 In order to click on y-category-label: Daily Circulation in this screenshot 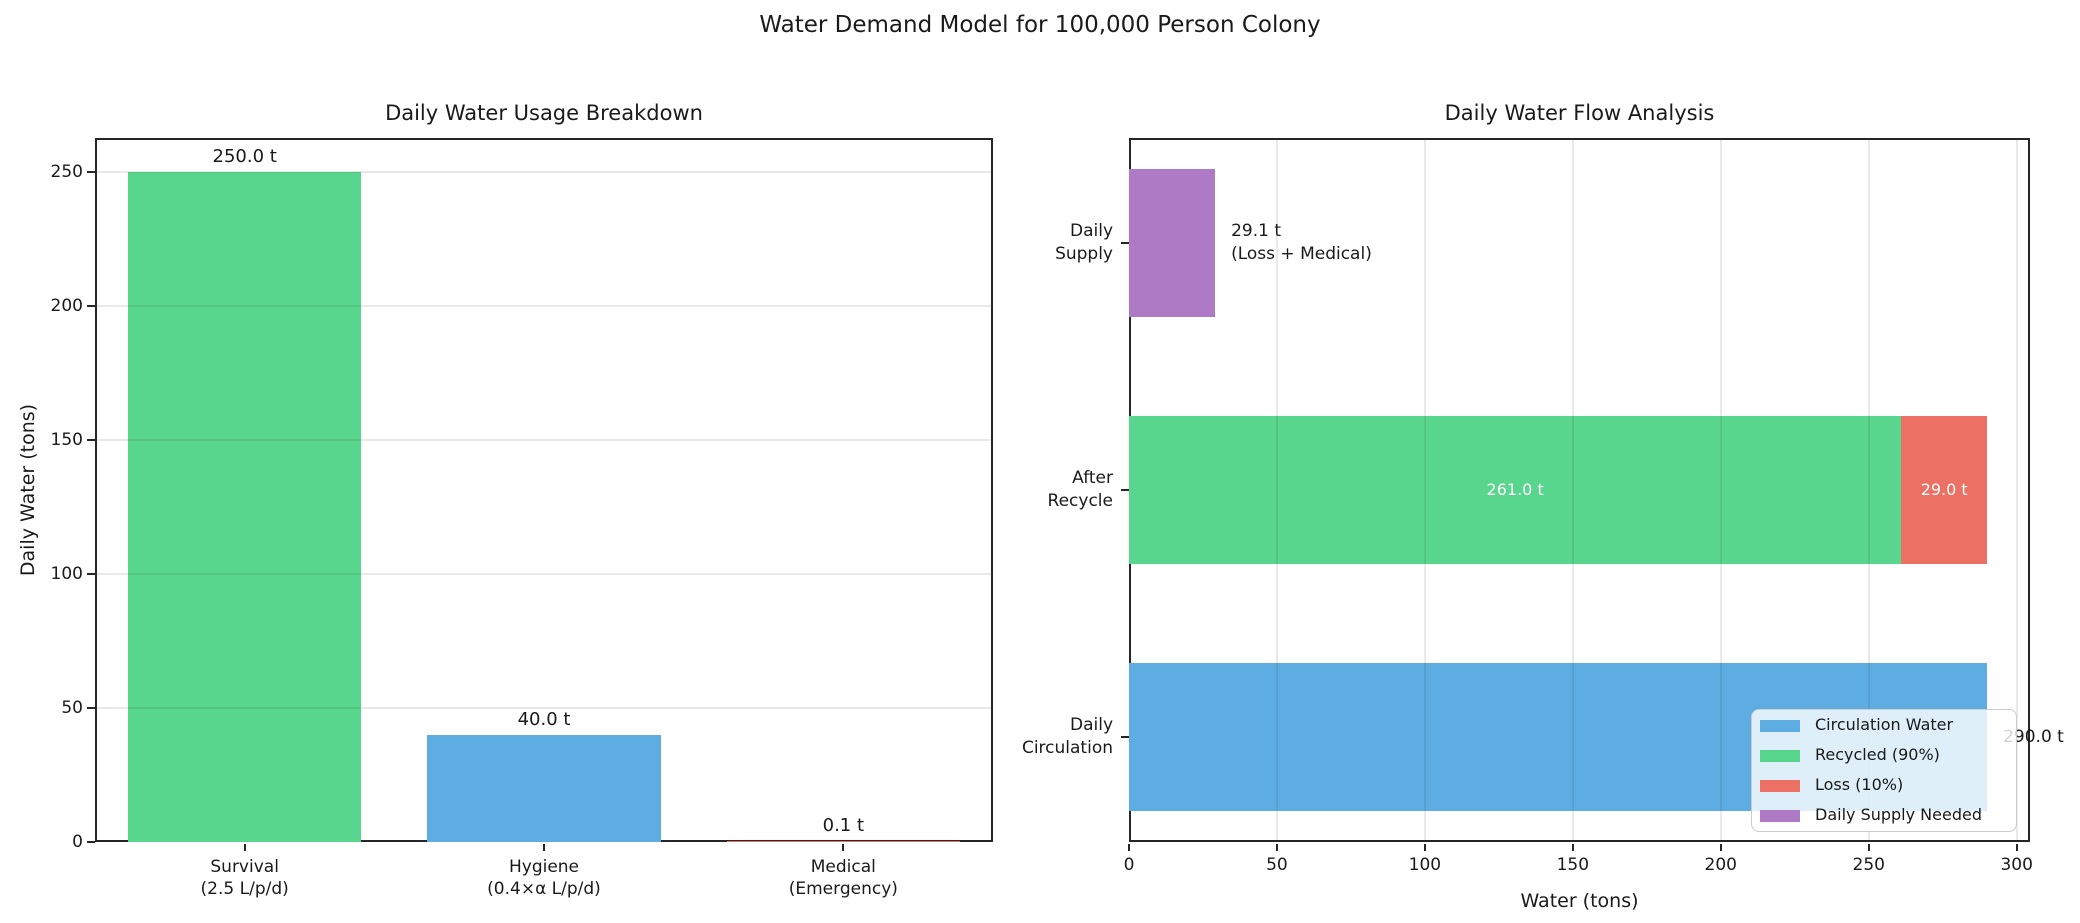, I will do `click(1067, 737)`.